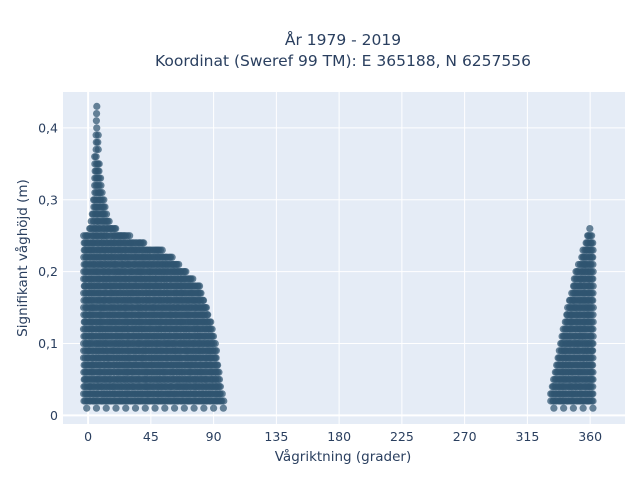 Image resolution: width=640 pixels, height=480 pixels. Describe the element at coordinates (48, 199) in the screenshot. I see `y-tick-label: 0,3` at that location.